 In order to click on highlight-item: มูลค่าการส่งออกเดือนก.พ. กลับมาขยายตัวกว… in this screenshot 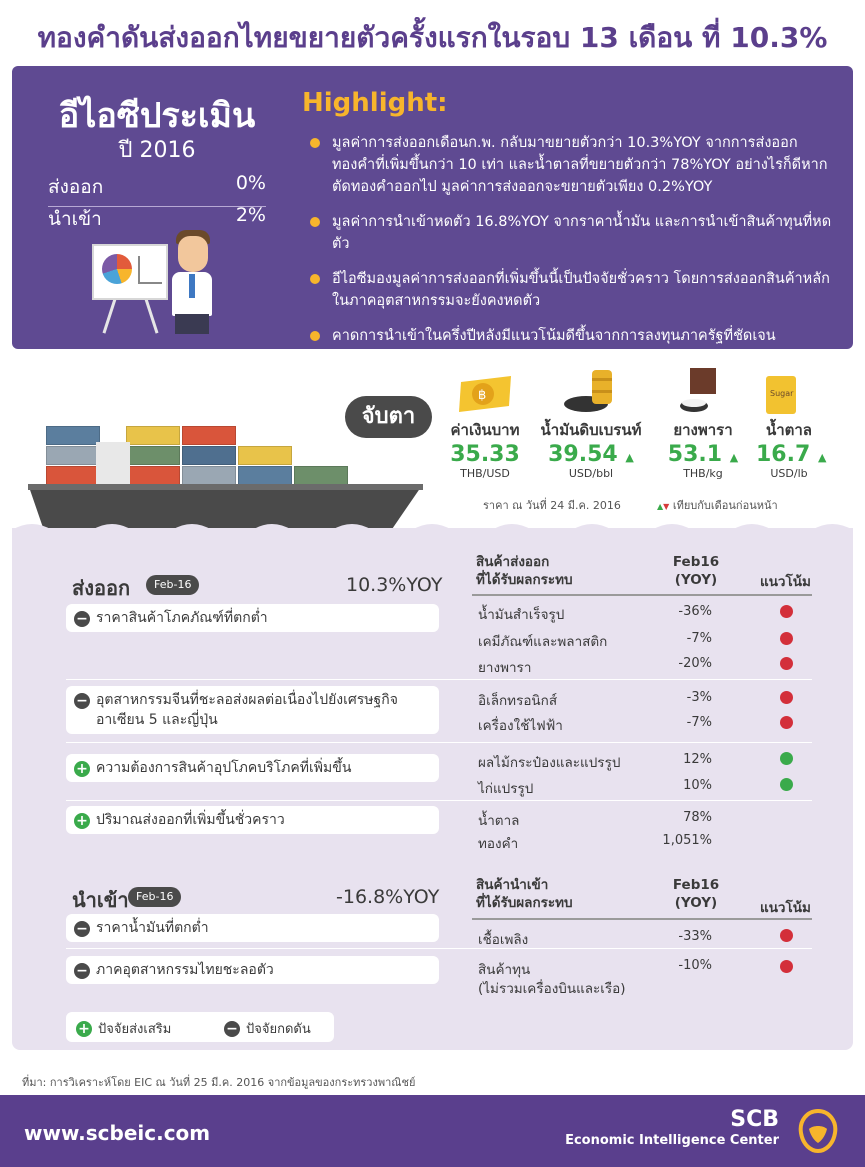, I will do `click(575, 165)`.